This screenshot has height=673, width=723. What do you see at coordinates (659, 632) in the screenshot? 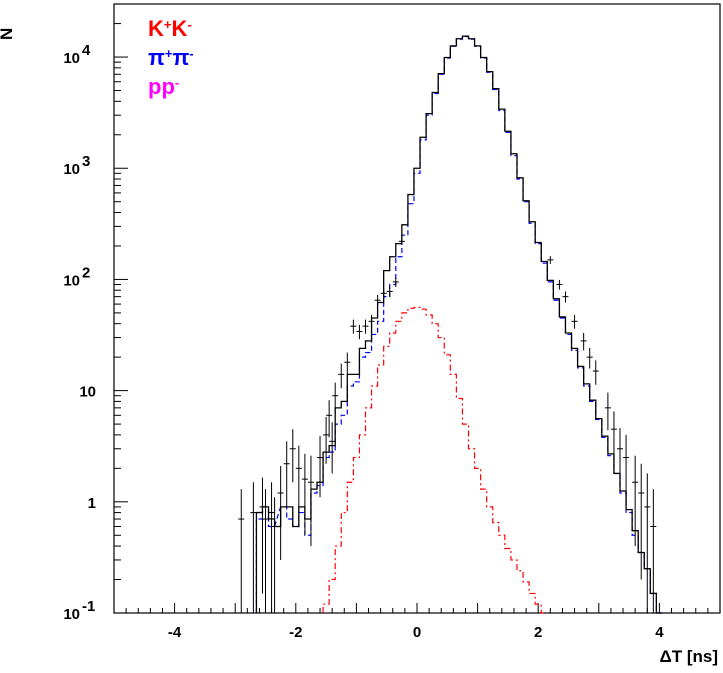
I see `x-tick-label: 4` at bounding box center [659, 632].